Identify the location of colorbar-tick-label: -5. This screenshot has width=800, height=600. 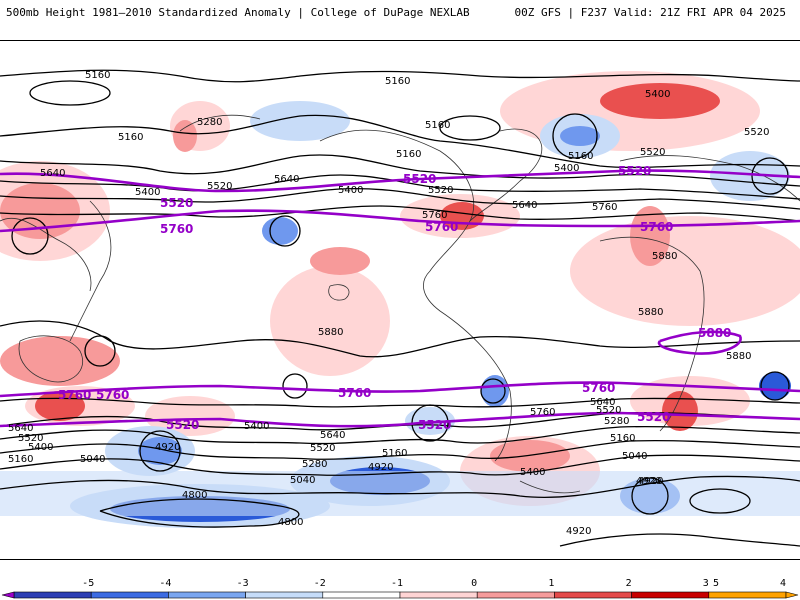
(88, 583).